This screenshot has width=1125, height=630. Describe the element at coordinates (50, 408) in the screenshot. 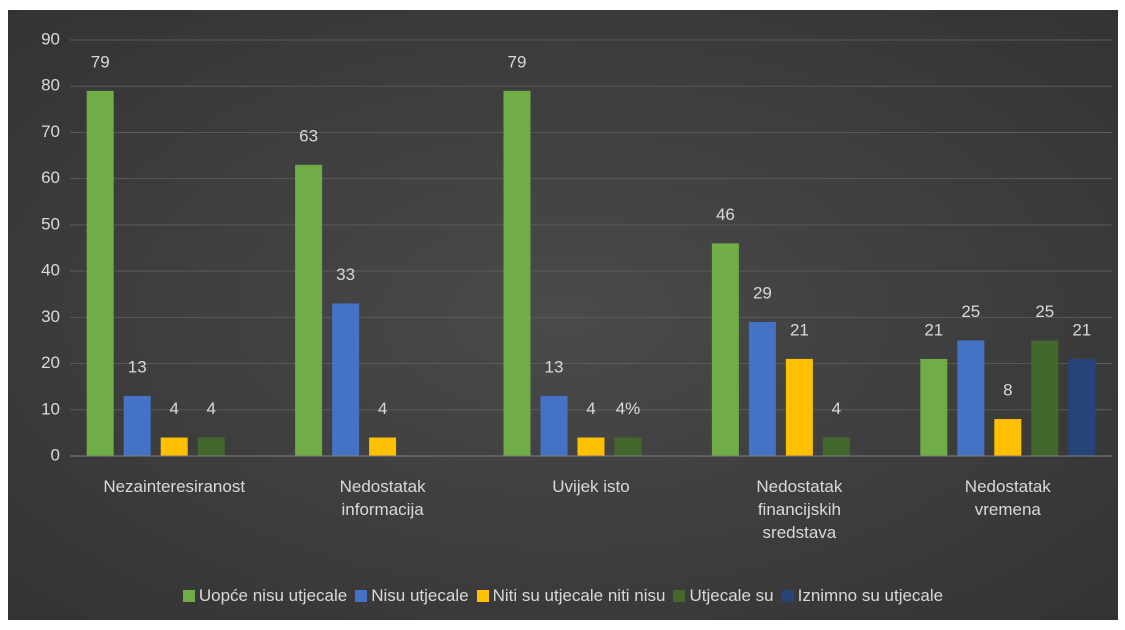

I see `y-tick-label: 10` at that location.